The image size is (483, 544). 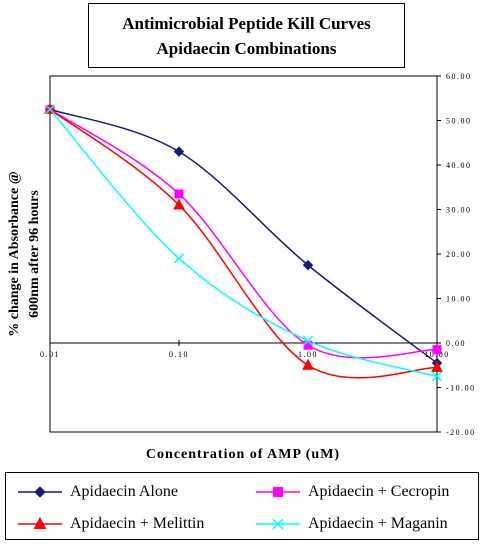 I want to click on legend-item-apidaecin-alone: Apidaecin Alone, so click(x=126, y=492).